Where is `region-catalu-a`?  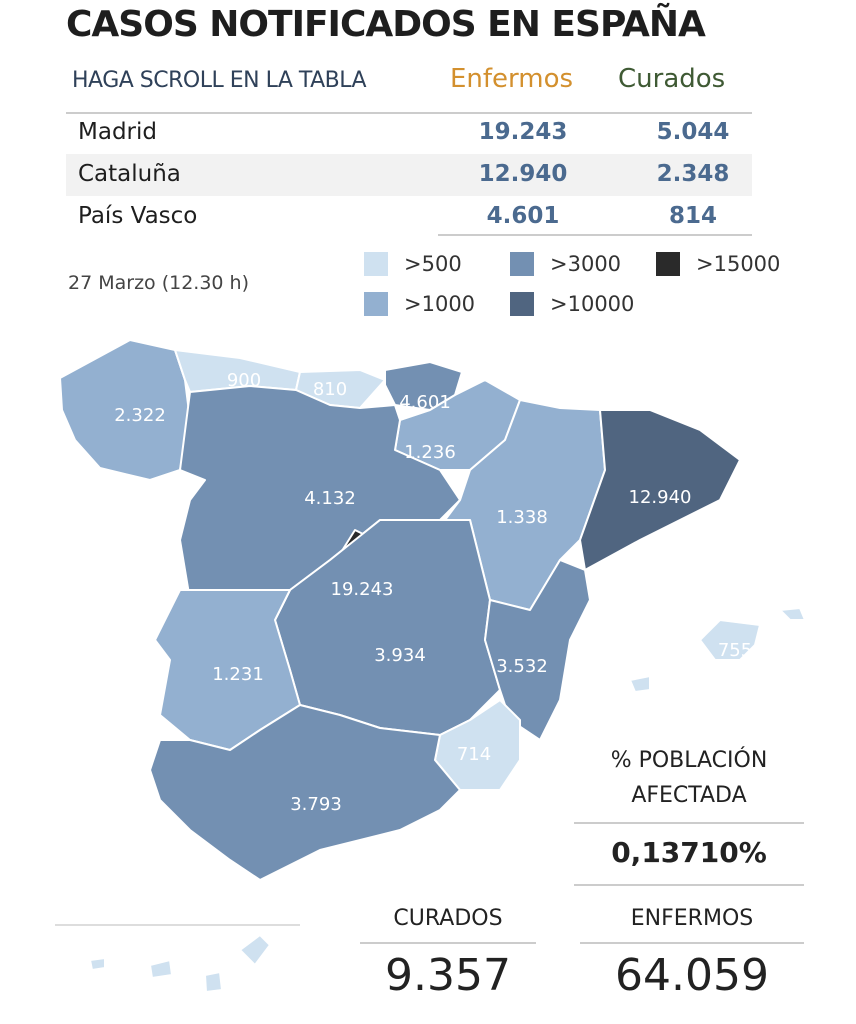 region-catalu-a is located at coordinates (660, 490).